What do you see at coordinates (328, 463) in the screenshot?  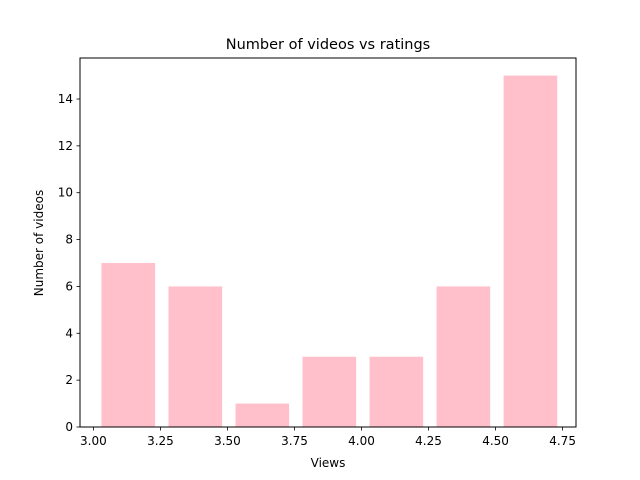 I see `x-axis-label: Views` at bounding box center [328, 463].